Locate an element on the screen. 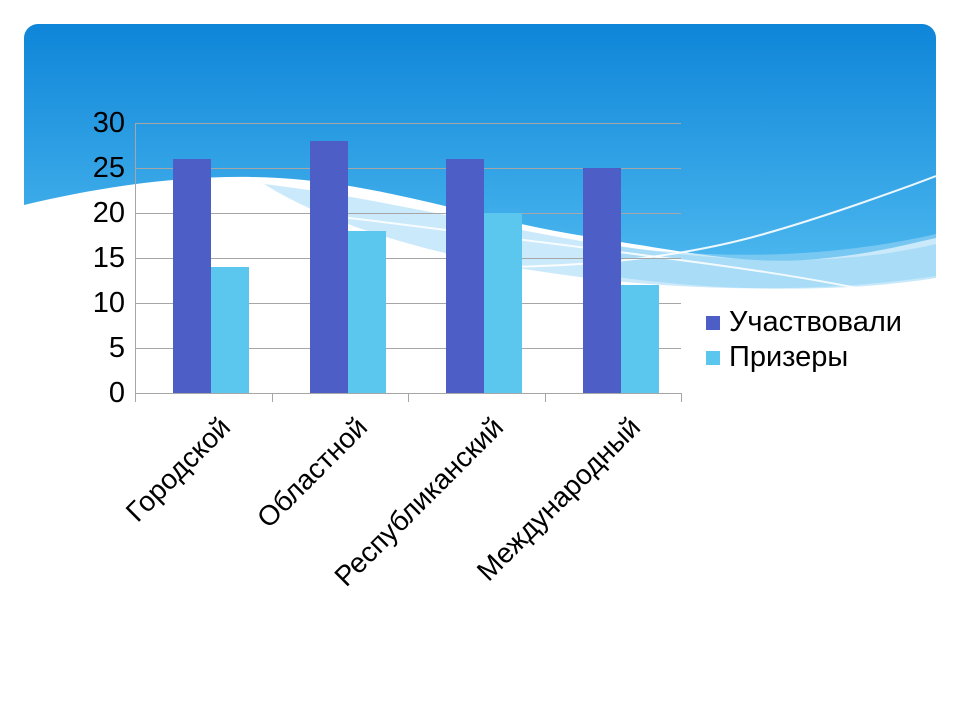  y-tick-label-10: 10 is located at coordinates (108, 303).